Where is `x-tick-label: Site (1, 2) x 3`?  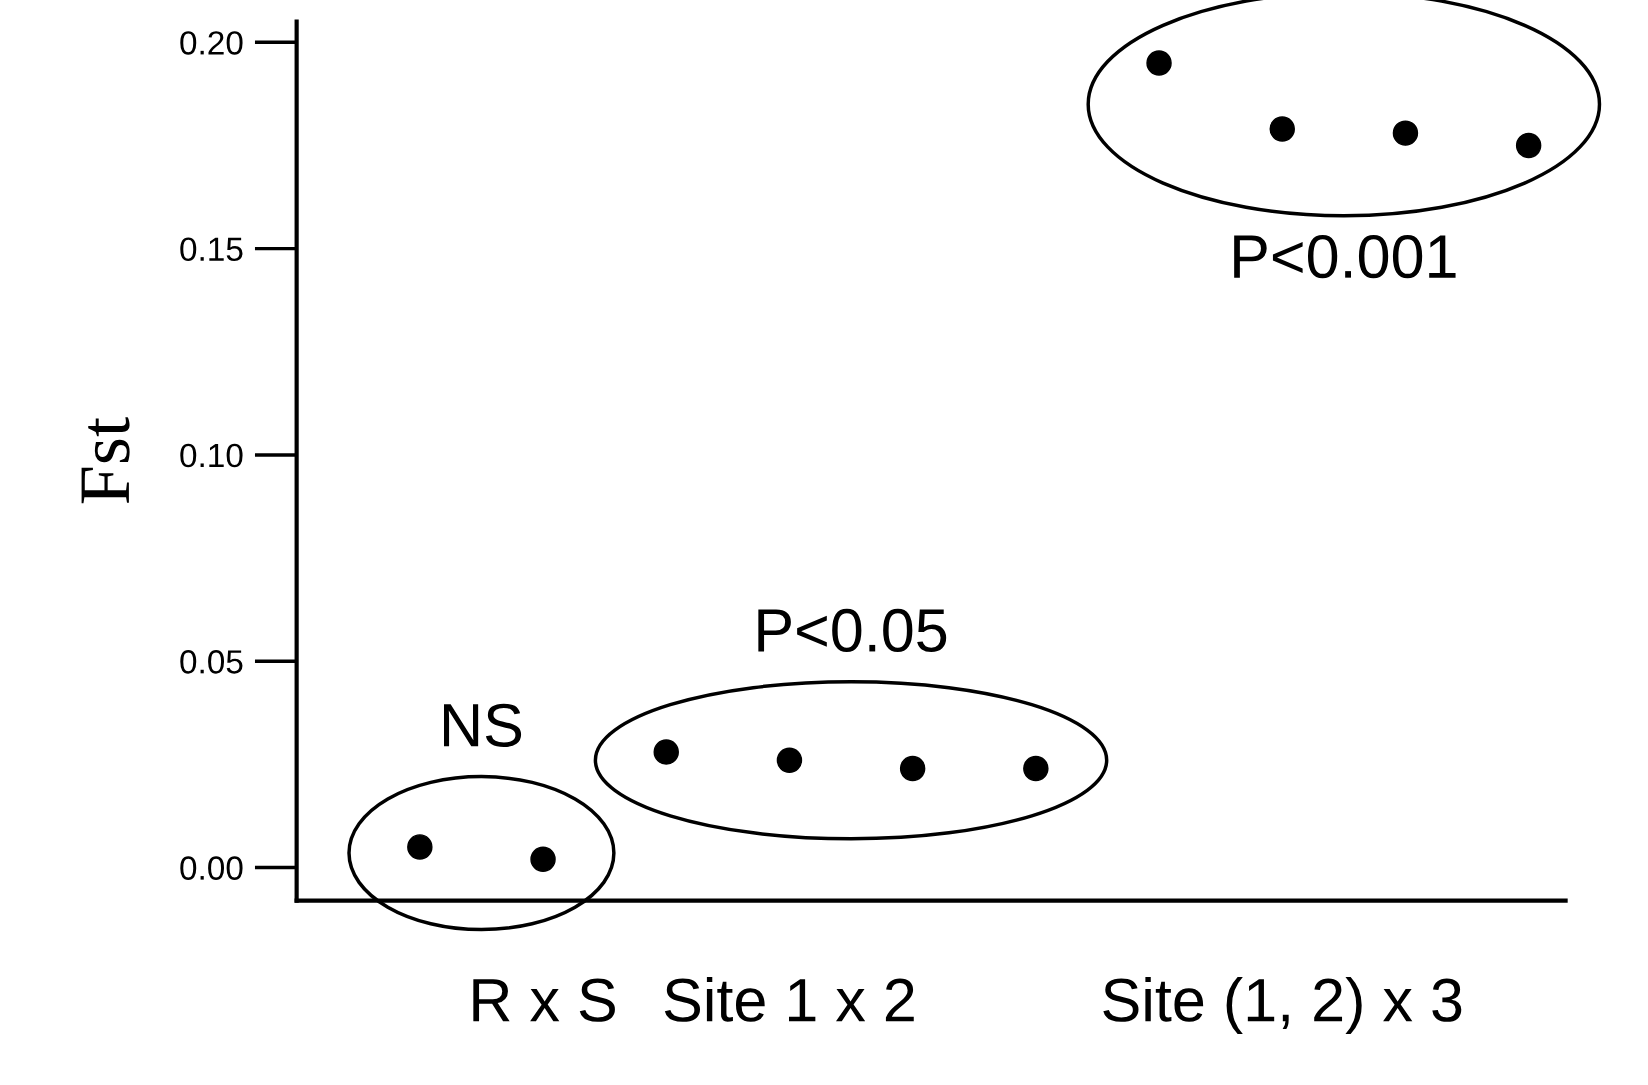 x-tick-label: Site (1, 2) x 3 is located at coordinates (1282, 1005).